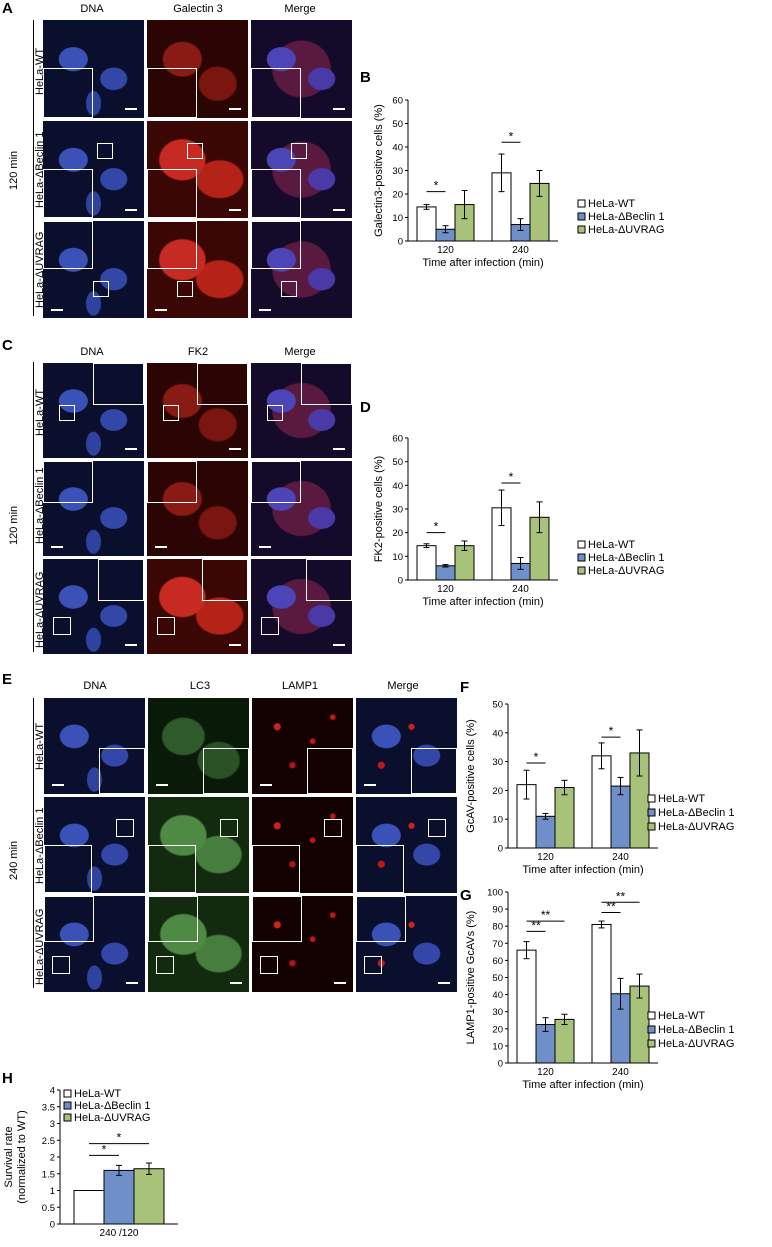  I want to click on column-header-dna: DNA, so click(92, 352).